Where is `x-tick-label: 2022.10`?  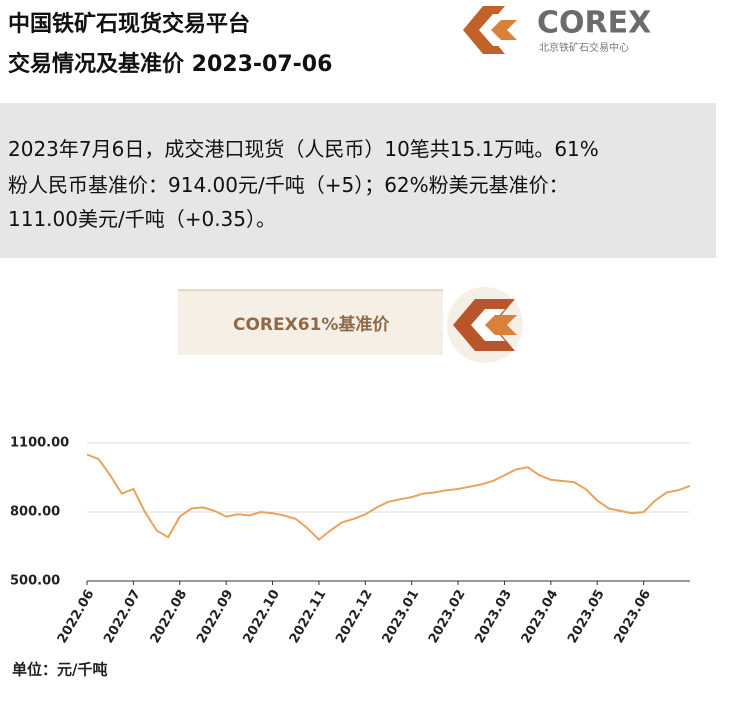
x-tick-label: 2022.10 is located at coordinates (261, 616).